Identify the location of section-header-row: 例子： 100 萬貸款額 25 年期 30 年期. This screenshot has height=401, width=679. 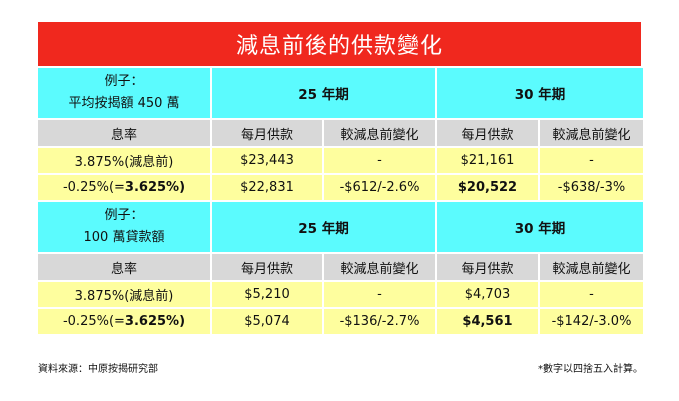
(340, 227).